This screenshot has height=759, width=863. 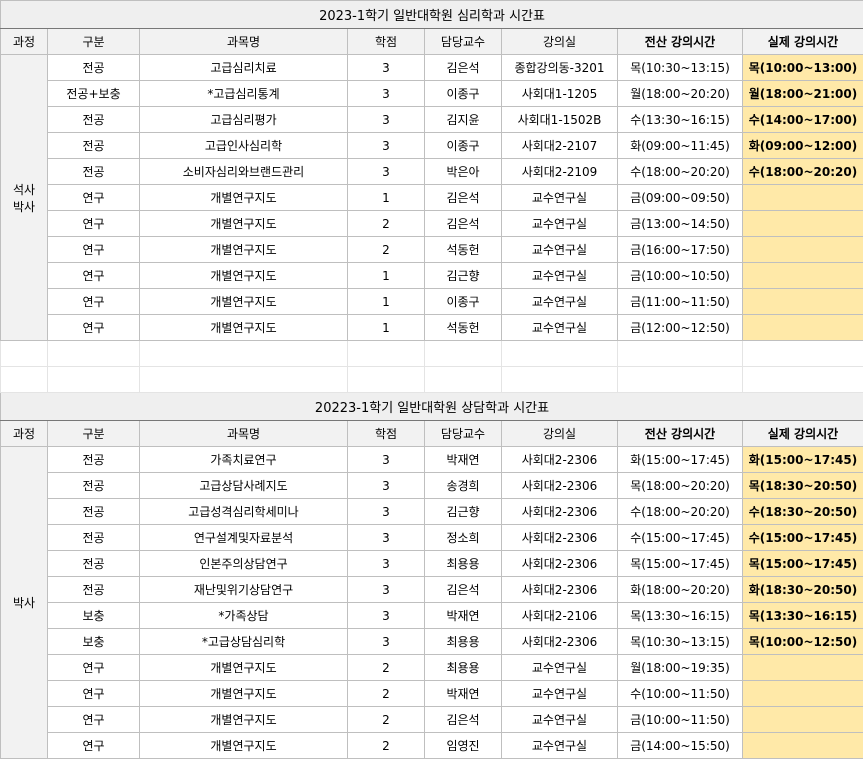 What do you see at coordinates (560, 42) in the screenshot?
I see `column-header: 강의실` at bounding box center [560, 42].